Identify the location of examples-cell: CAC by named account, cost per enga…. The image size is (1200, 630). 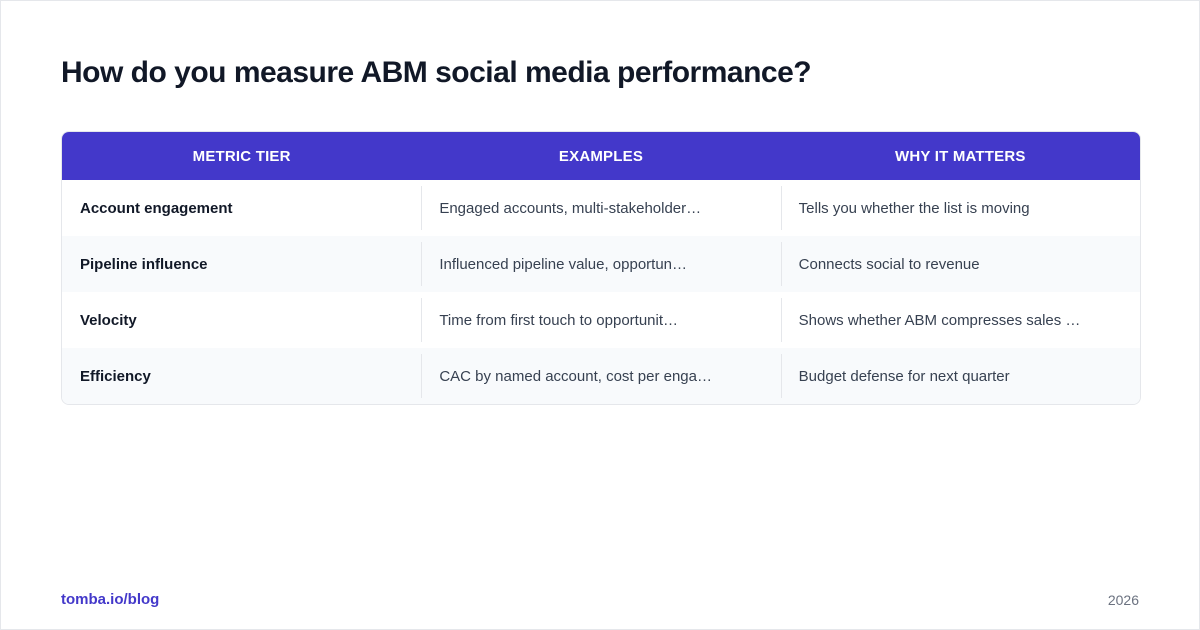
(600, 376).